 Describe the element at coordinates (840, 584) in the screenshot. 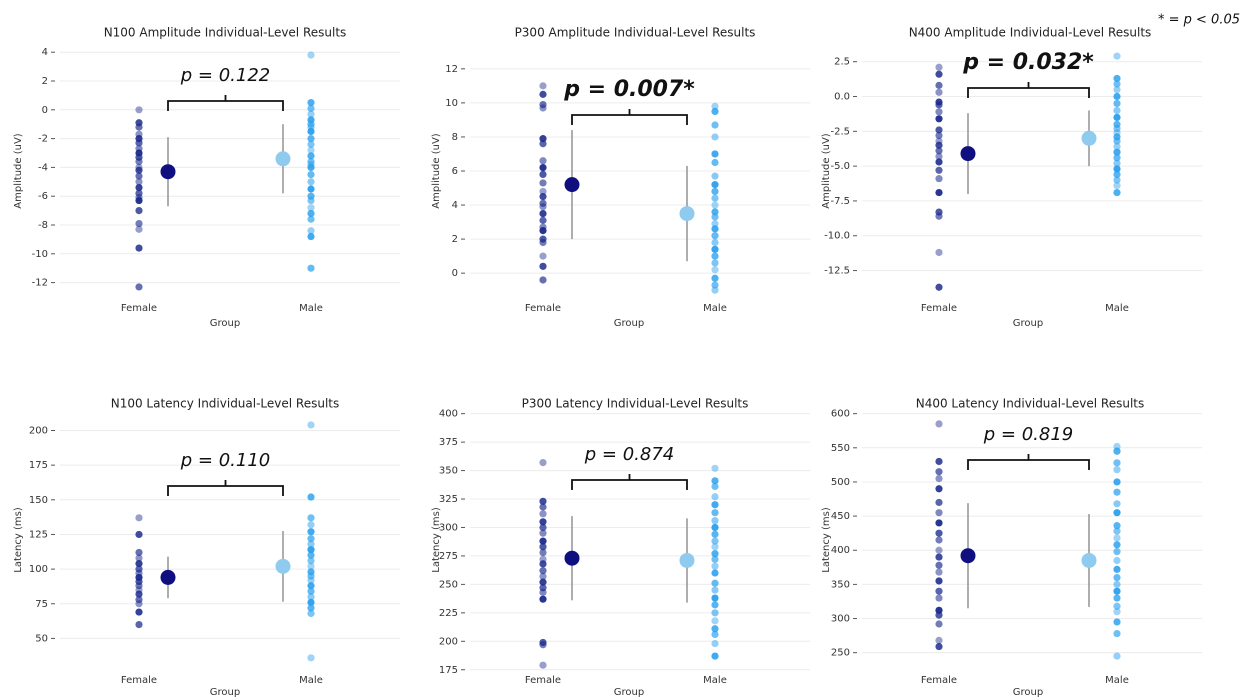

I see `y-tick-label: 350` at that location.